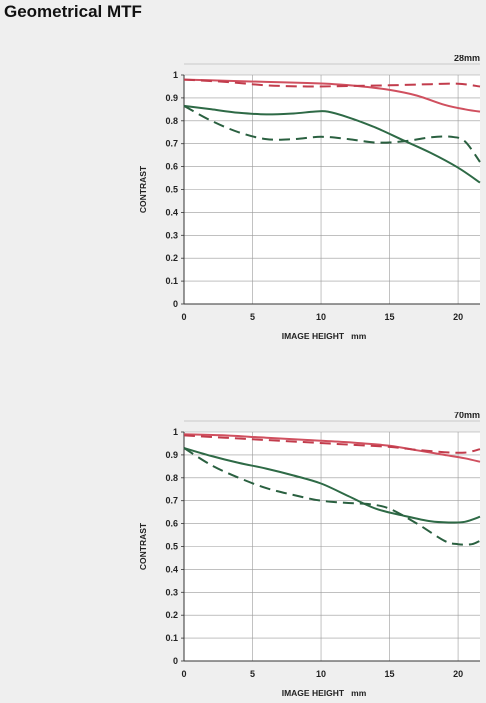 This screenshot has height=703, width=486. Describe the element at coordinates (73, 11) in the screenshot. I see `page-title: Geometrical MTF` at that location.